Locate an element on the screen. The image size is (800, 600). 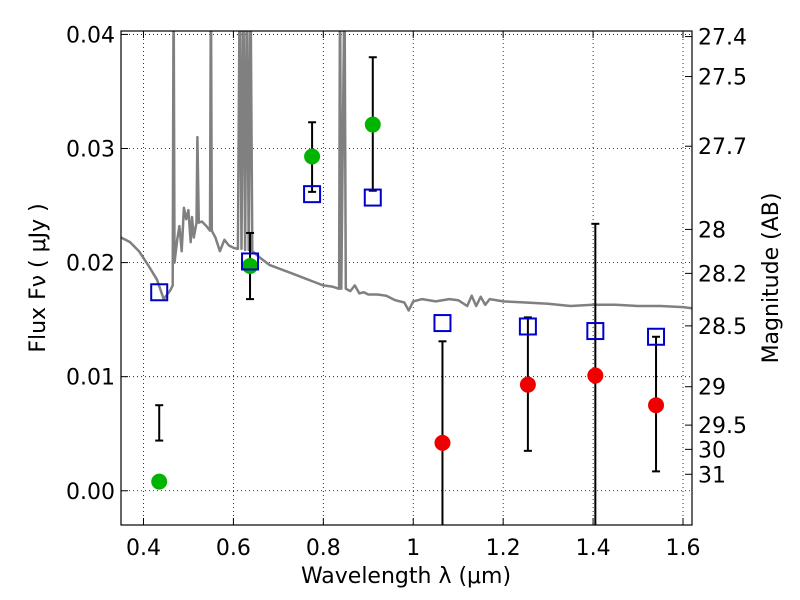
magnitude-tick-label: 28.5 is located at coordinates (722, 327).